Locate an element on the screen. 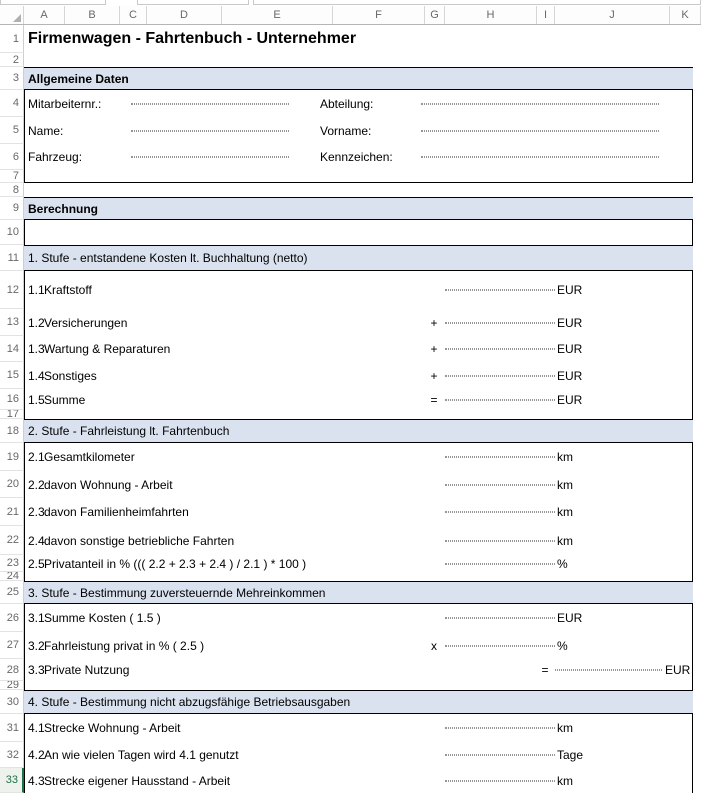 Image resolution: width=701 pixels, height=793 pixels. row-header-27: 27 is located at coordinates (12, 645).